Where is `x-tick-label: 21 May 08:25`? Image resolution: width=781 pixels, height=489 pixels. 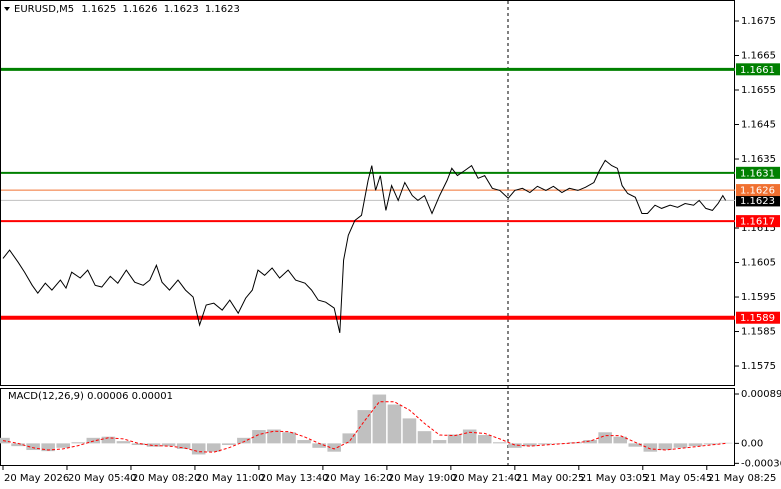
x-tick-label: 21 May 08:25 is located at coordinates (742, 478).